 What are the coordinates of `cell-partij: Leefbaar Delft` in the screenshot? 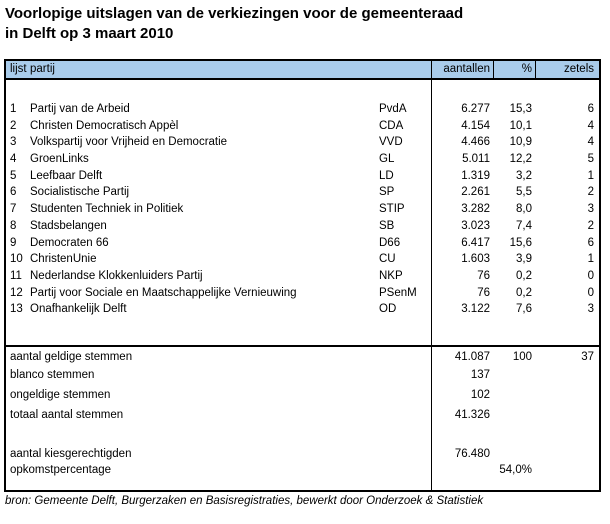 It's located at (66, 175).